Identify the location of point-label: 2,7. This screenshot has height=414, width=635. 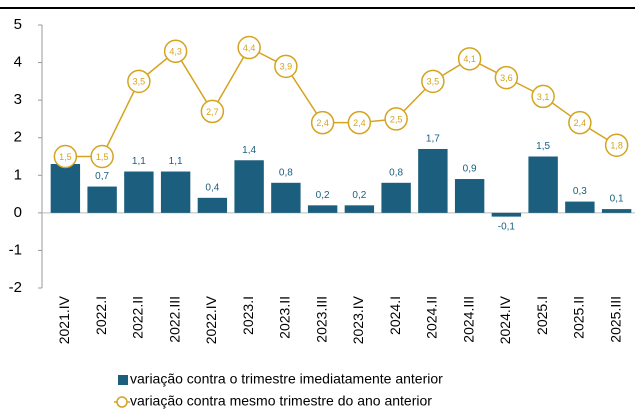
(212, 112).